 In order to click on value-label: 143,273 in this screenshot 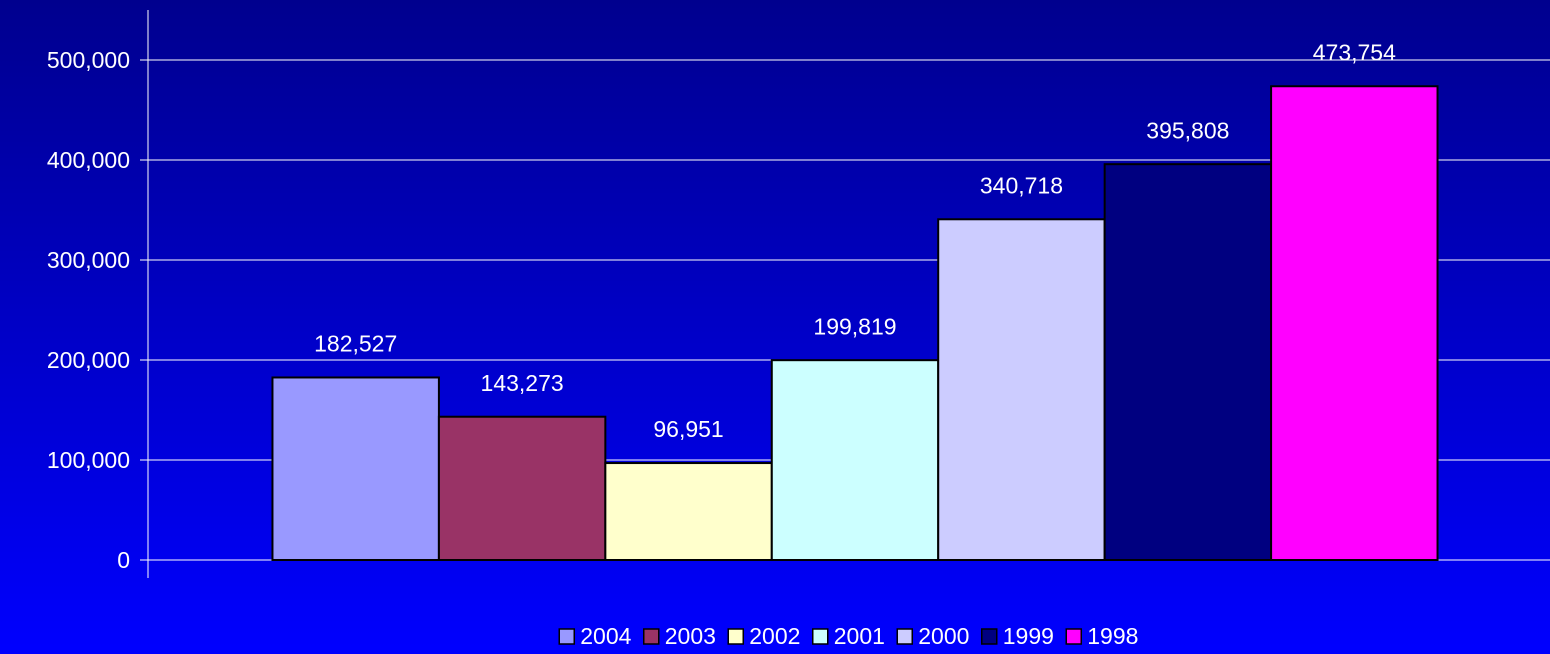, I will do `click(522, 383)`.